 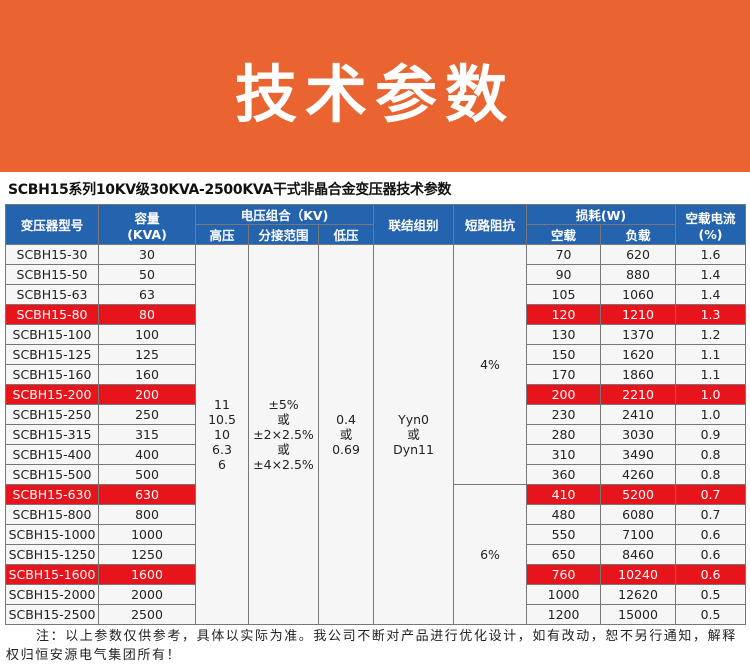 I want to click on cell-capacity: 100, so click(x=147, y=334).